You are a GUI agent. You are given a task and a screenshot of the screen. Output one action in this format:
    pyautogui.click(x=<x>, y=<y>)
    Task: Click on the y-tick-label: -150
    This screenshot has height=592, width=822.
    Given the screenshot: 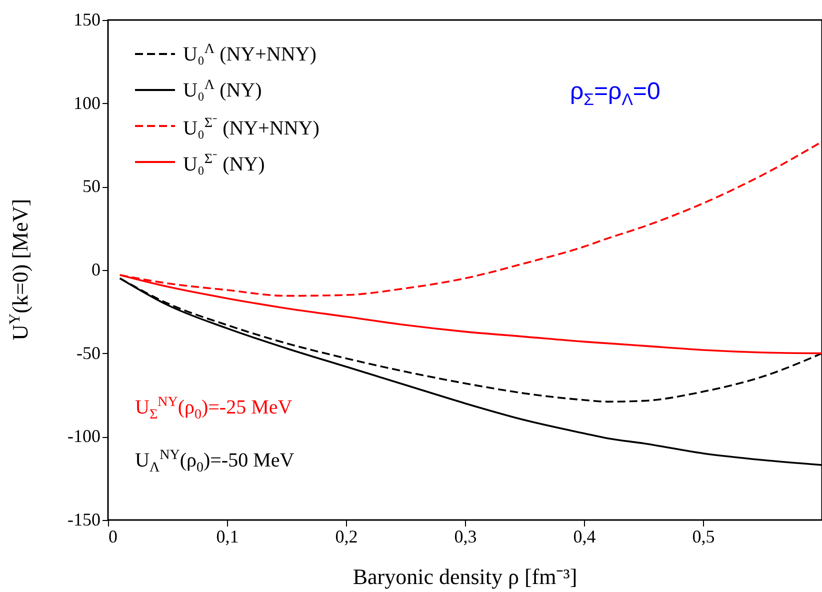 What is the action you would take?
    pyautogui.click(x=84, y=520)
    